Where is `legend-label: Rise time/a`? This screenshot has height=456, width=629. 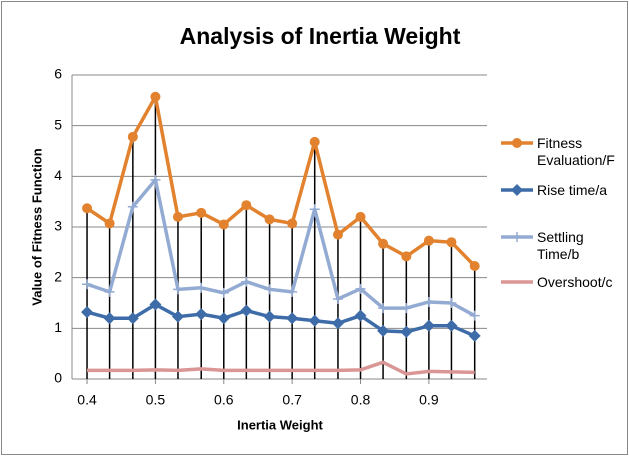
legend-label: Rise time/a is located at coordinates (572, 190).